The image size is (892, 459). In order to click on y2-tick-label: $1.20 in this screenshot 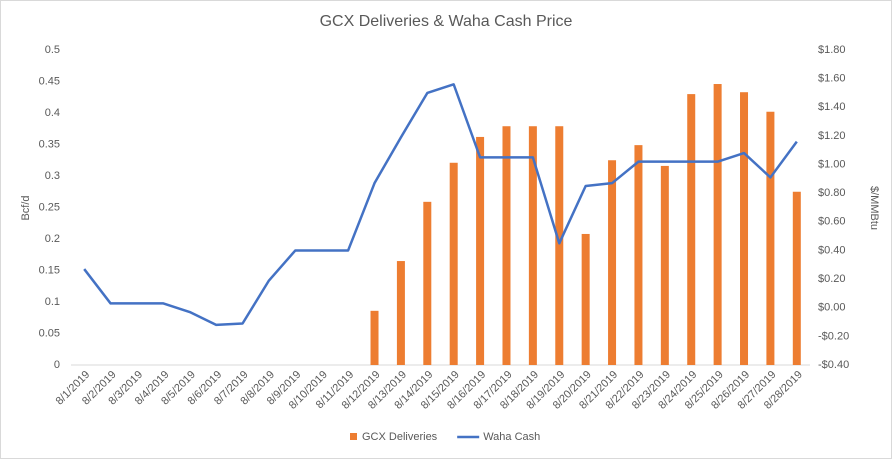, I will do `click(832, 136)`.